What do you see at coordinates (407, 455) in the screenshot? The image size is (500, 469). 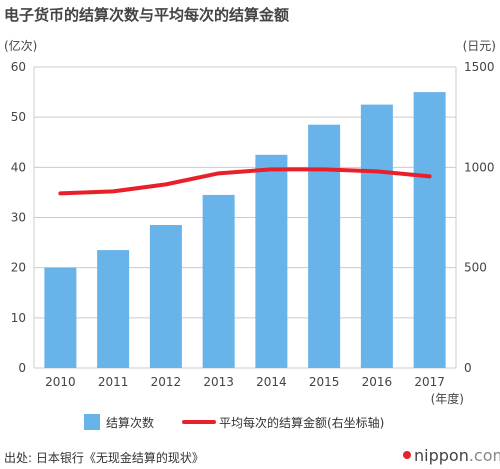 I see `logo-dot-icon` at bounding box center [407, 455].